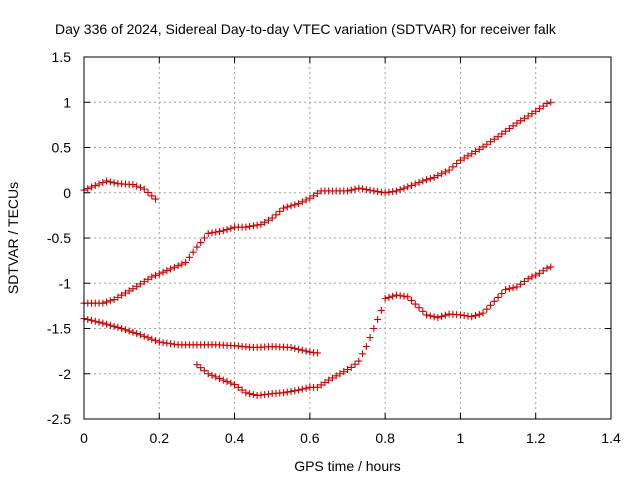  I want to click on y-tick-label: -2, so click(65, 374).